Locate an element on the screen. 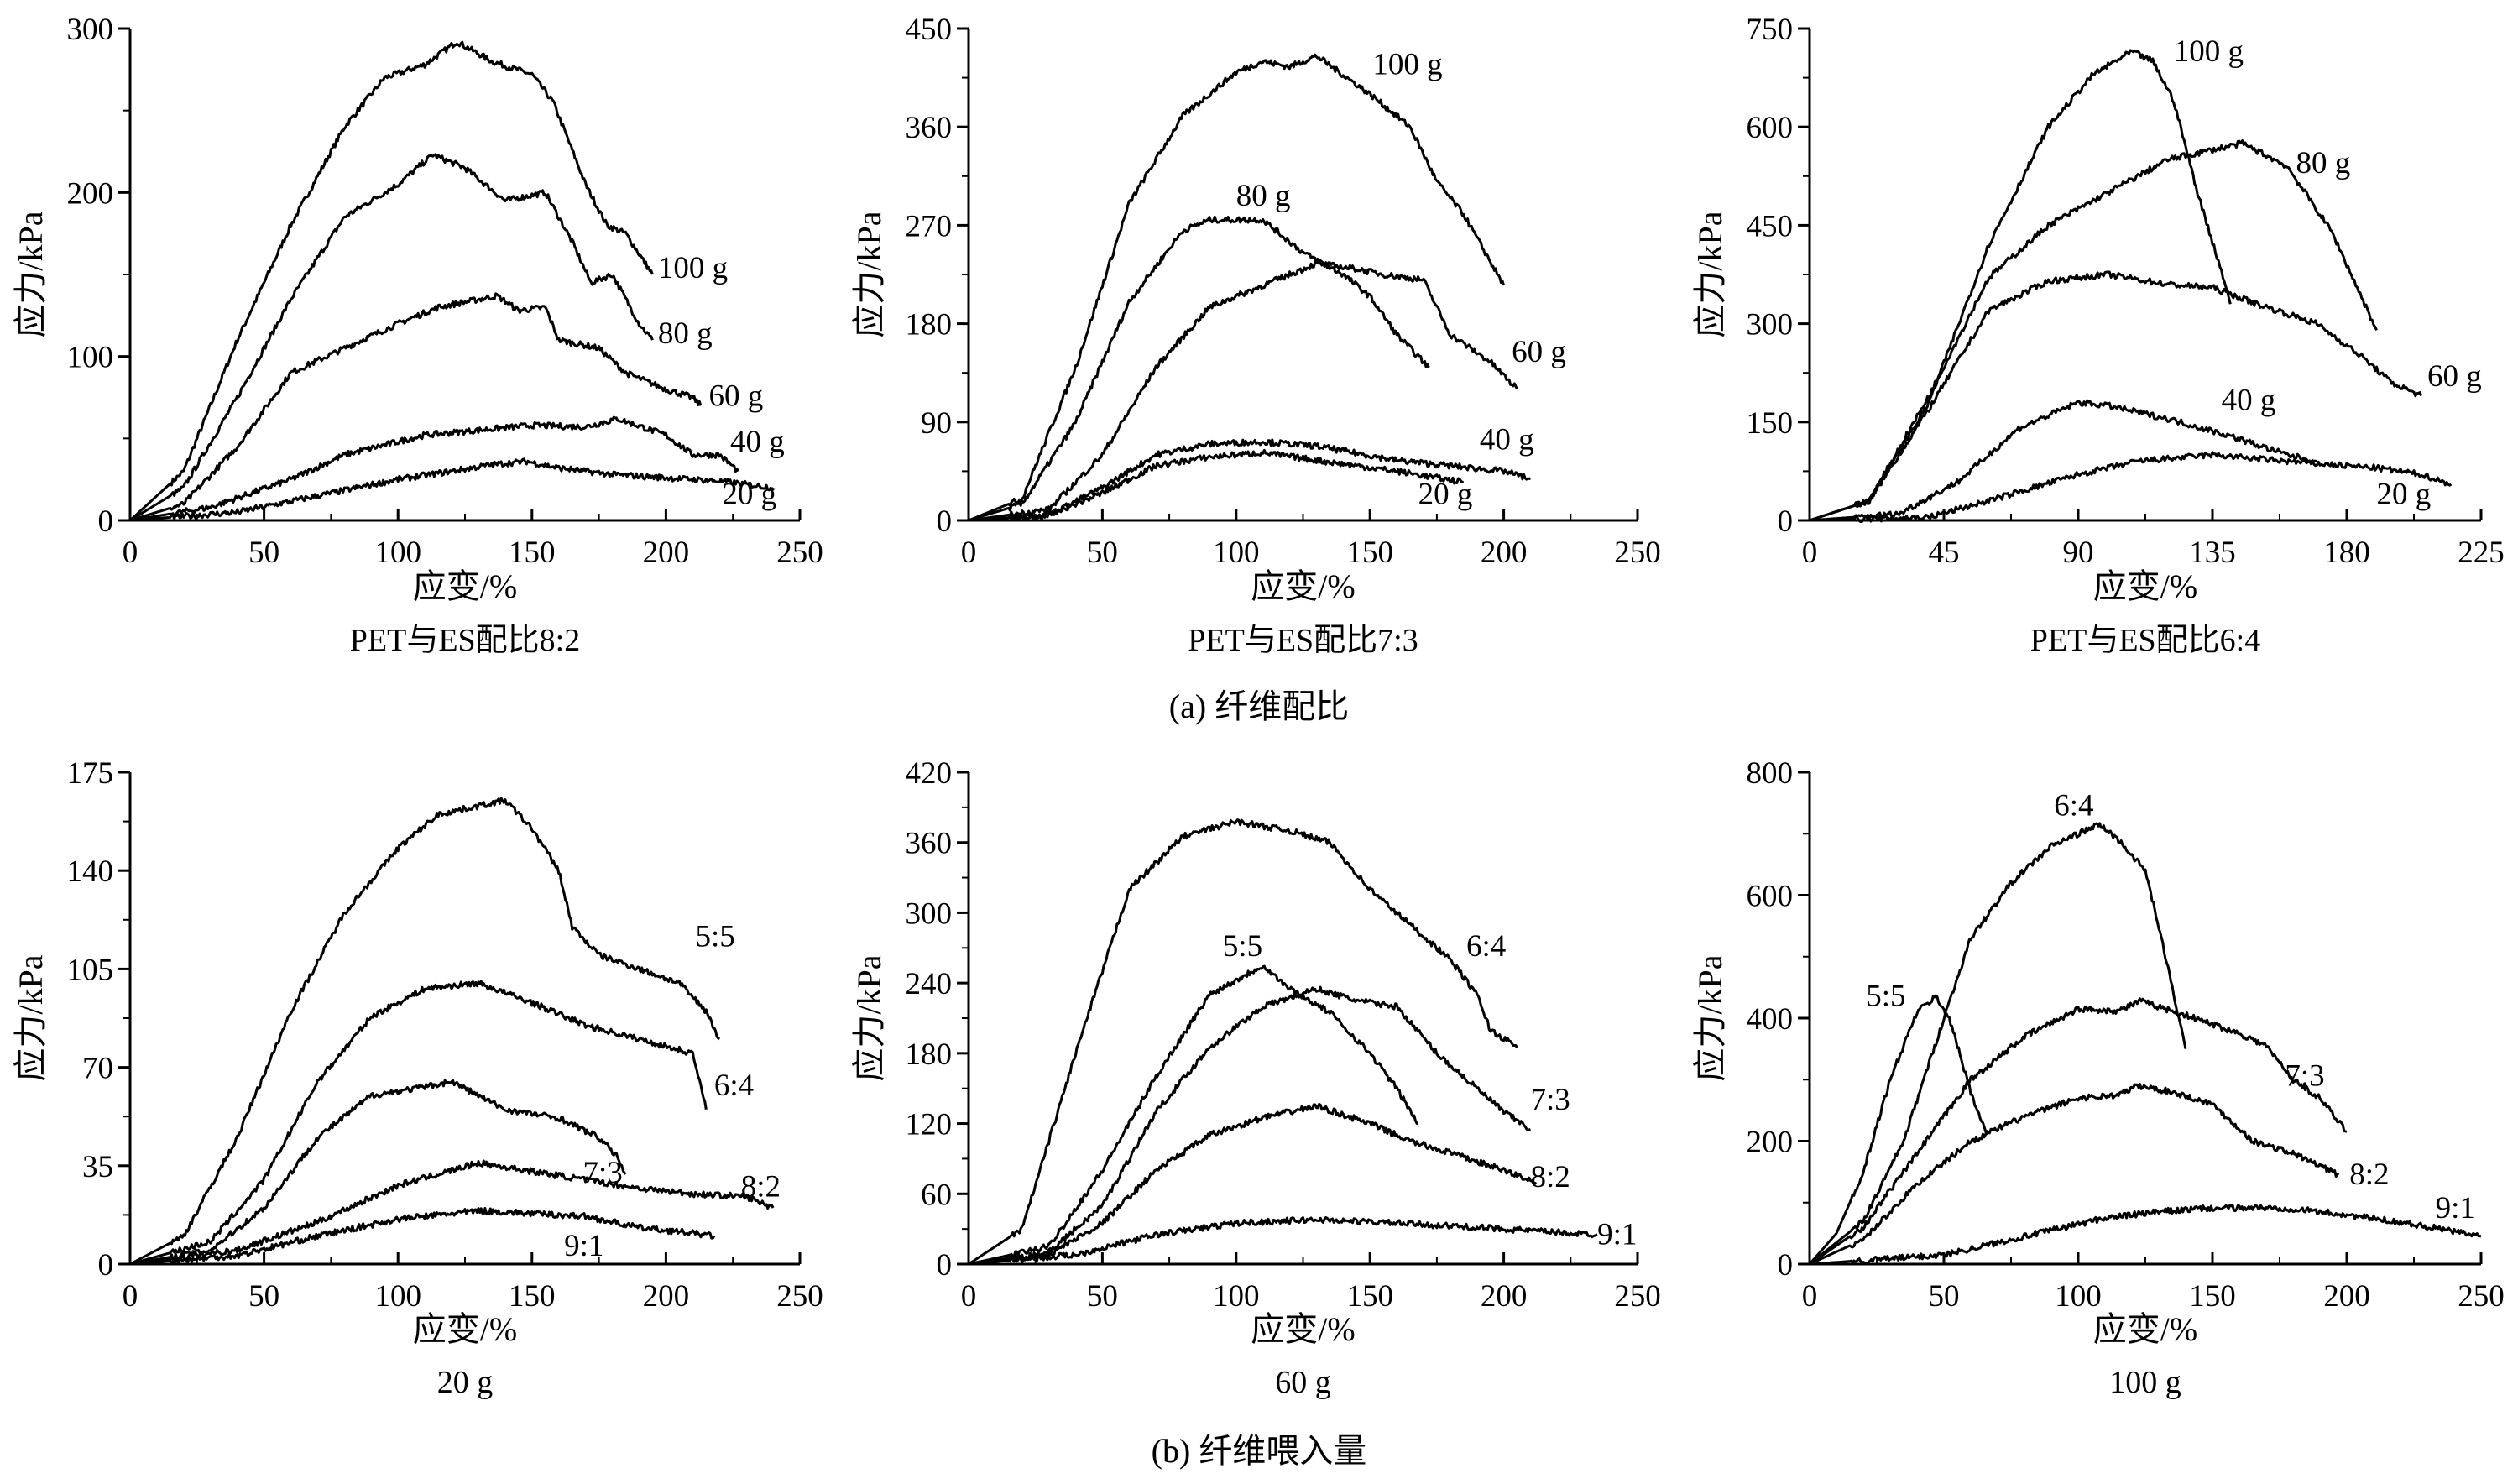  y-tick-label: 270 is located at coordinates (929, 226).